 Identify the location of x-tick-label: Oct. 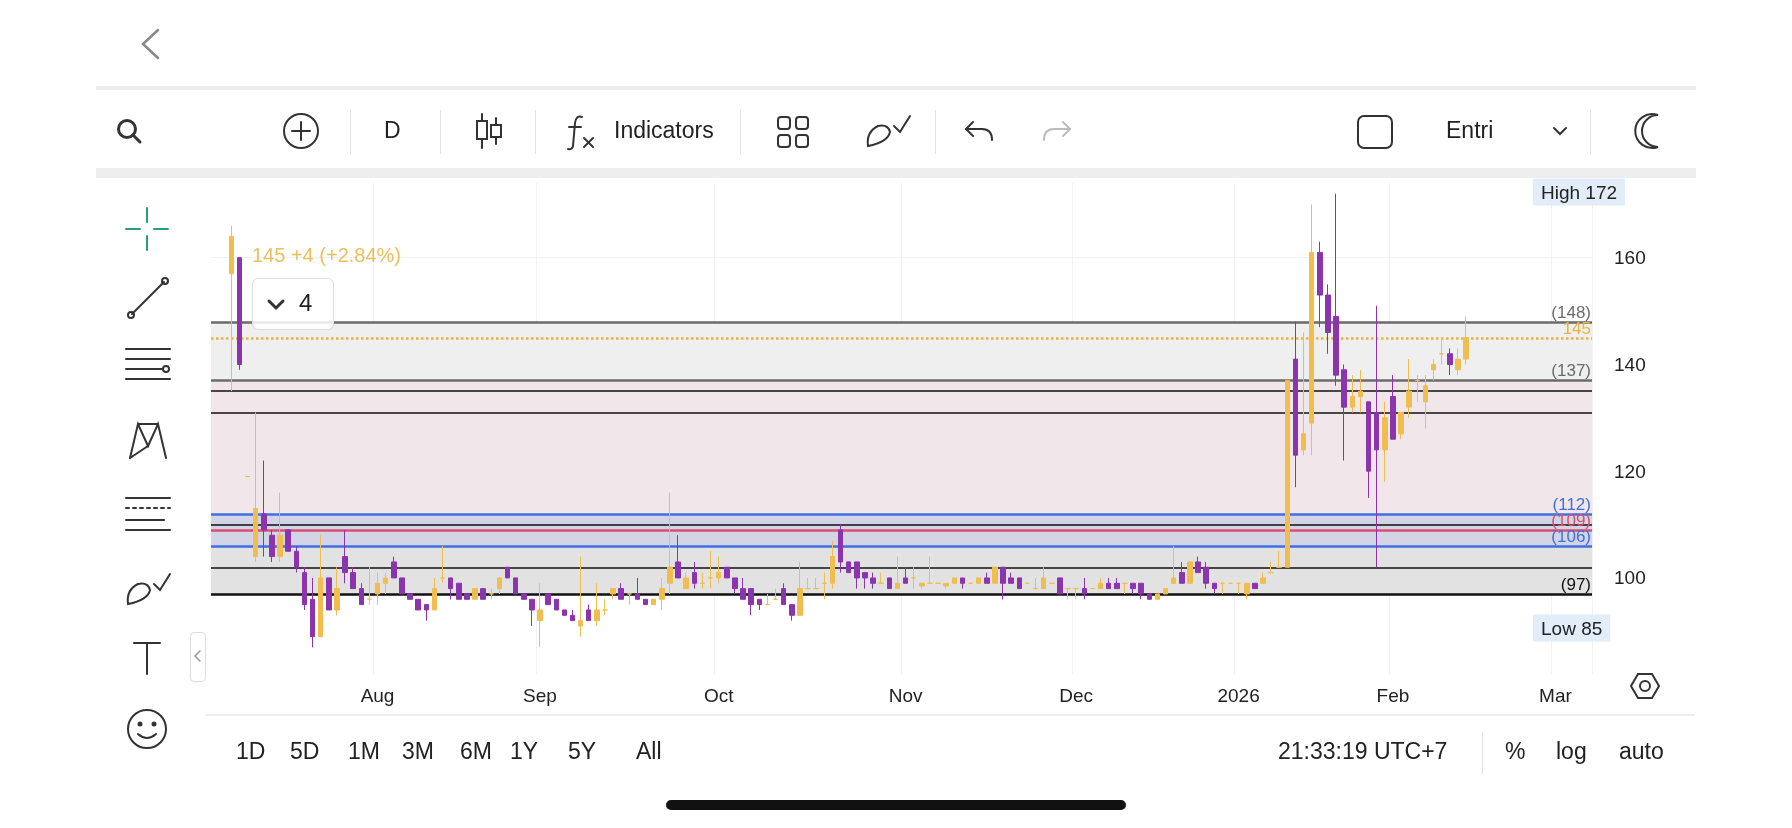
(719, 695).